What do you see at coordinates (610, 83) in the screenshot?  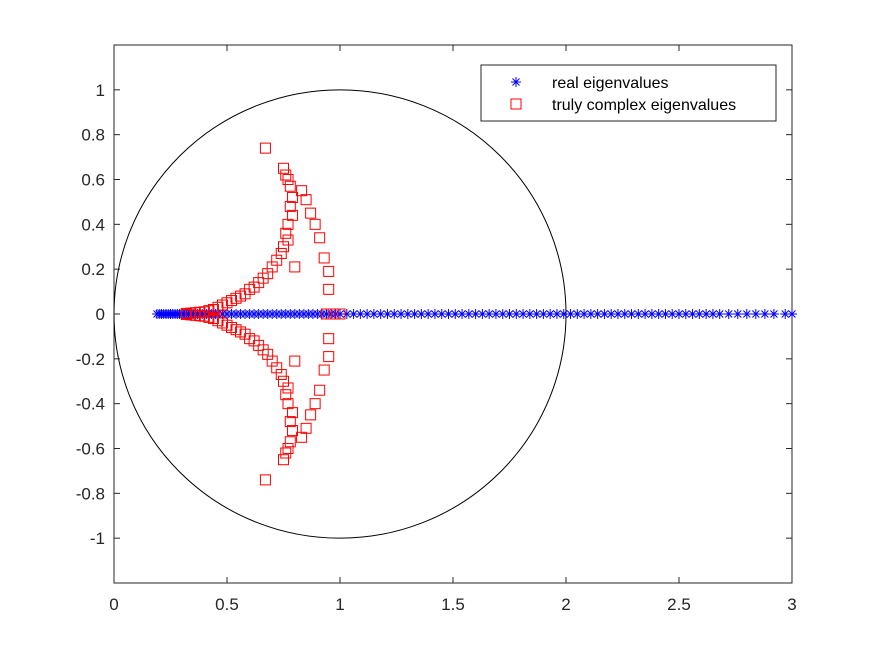 I see `legend-label-real-eigenvalues: real eigenvalues` at bounding box center [610, 83].